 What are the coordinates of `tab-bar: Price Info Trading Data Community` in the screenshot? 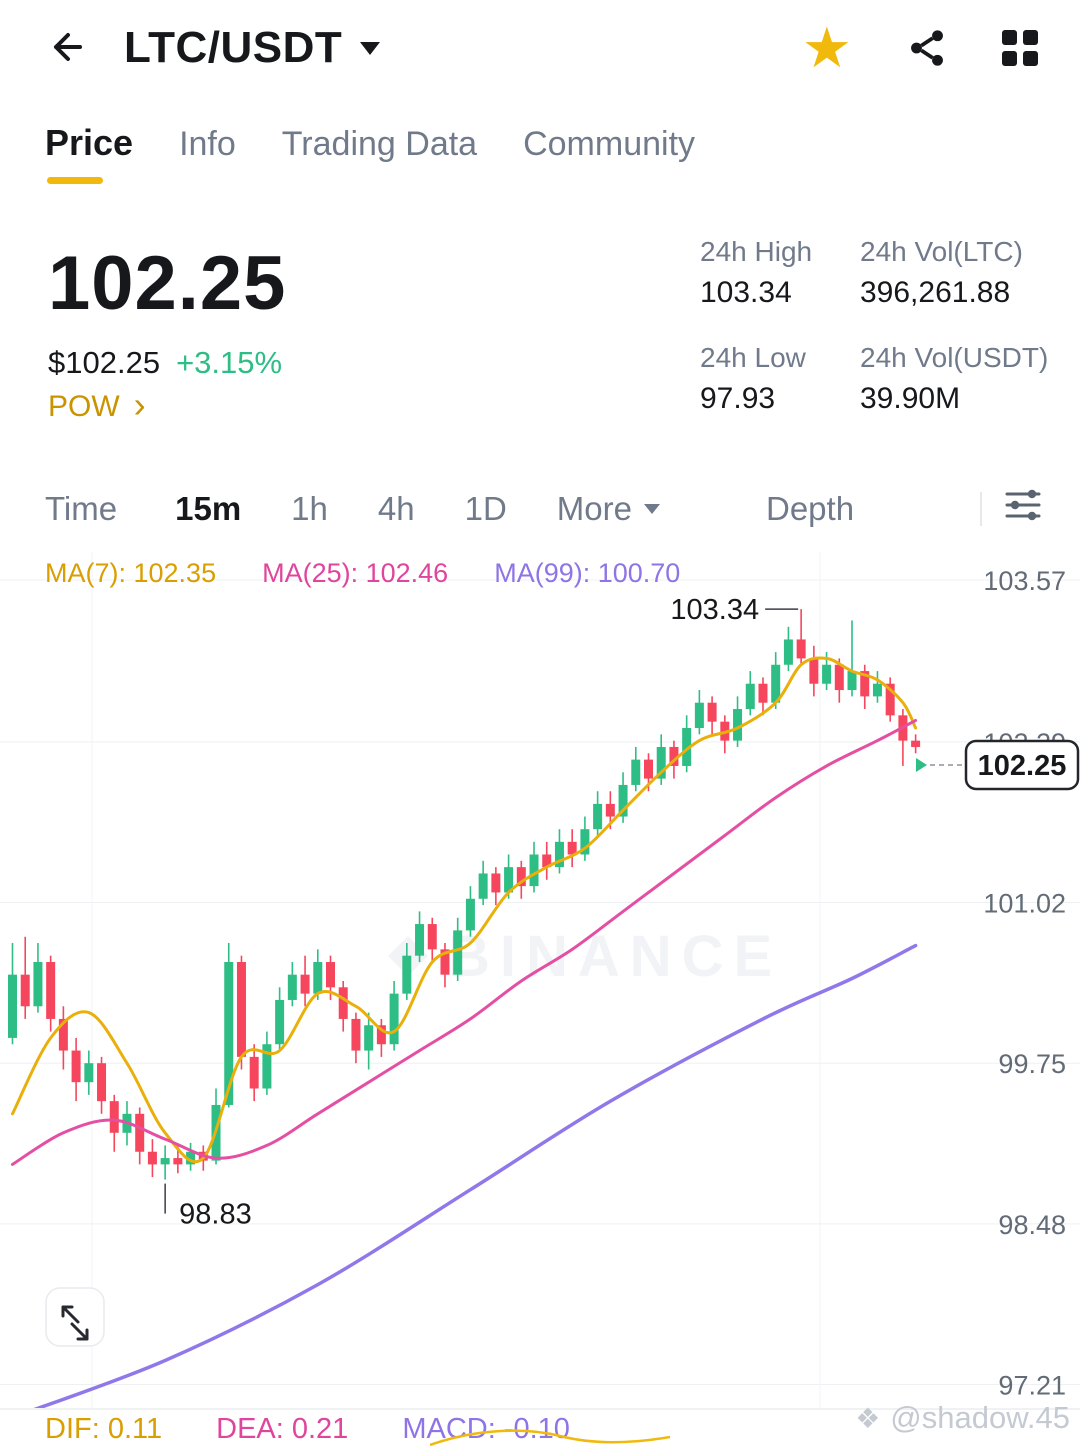 It's located at (370, 153).